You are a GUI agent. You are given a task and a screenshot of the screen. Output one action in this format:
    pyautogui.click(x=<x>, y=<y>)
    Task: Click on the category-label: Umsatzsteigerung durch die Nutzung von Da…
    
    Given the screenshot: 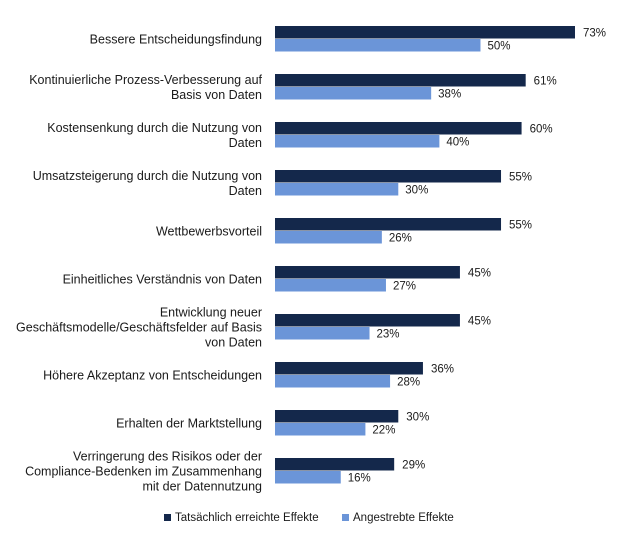 What is the action you would take?
    pyautogui.click(x=147, y=183)
    